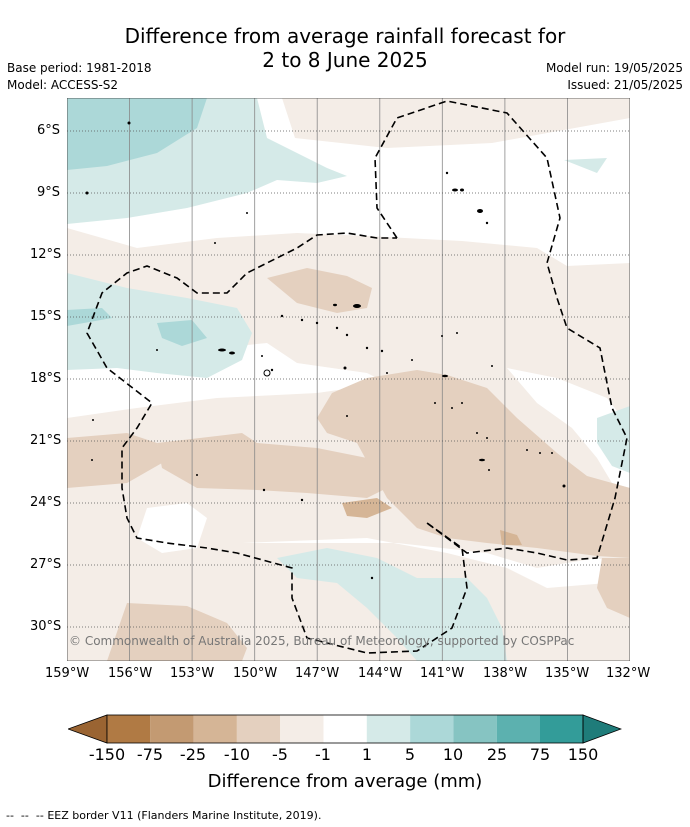 Image resolution: width=690 pixels, height=827 pixels. What do you see at coordinates (49, 192) in the screenshot?
I see `lat-tick-9s: 9°S` at bounding box center [49, 192].